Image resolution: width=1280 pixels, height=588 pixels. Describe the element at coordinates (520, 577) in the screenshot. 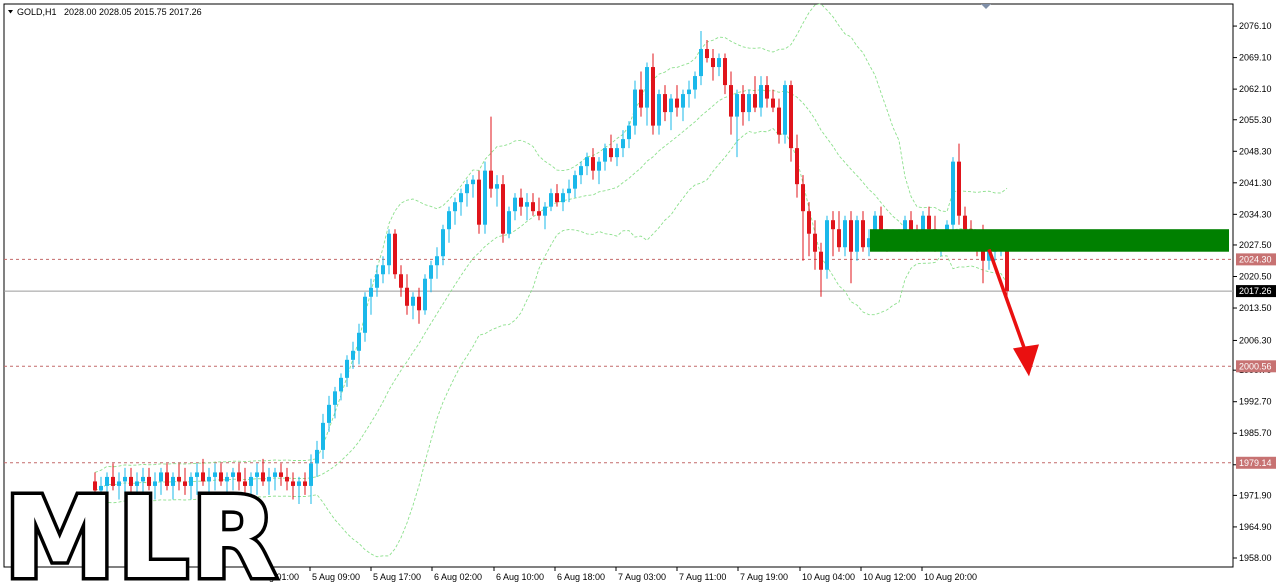

I see `x-tick-label: 6 Aug 10:00` at that location.